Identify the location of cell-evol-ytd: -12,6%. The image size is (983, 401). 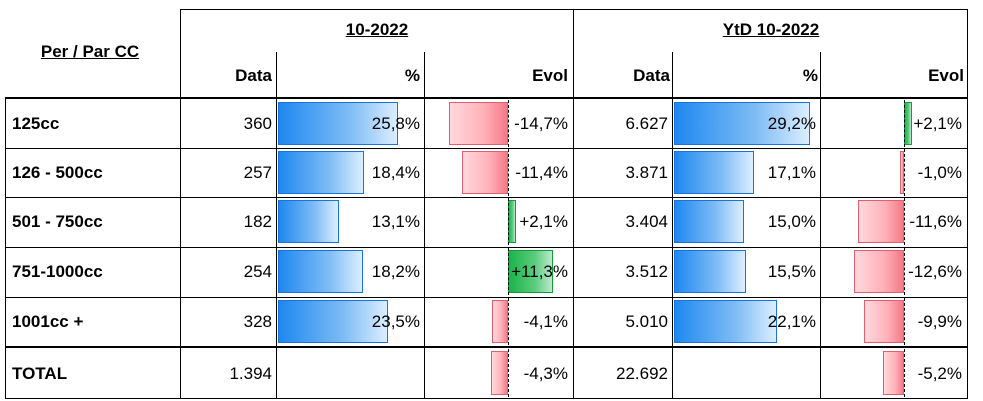
(935, 271).